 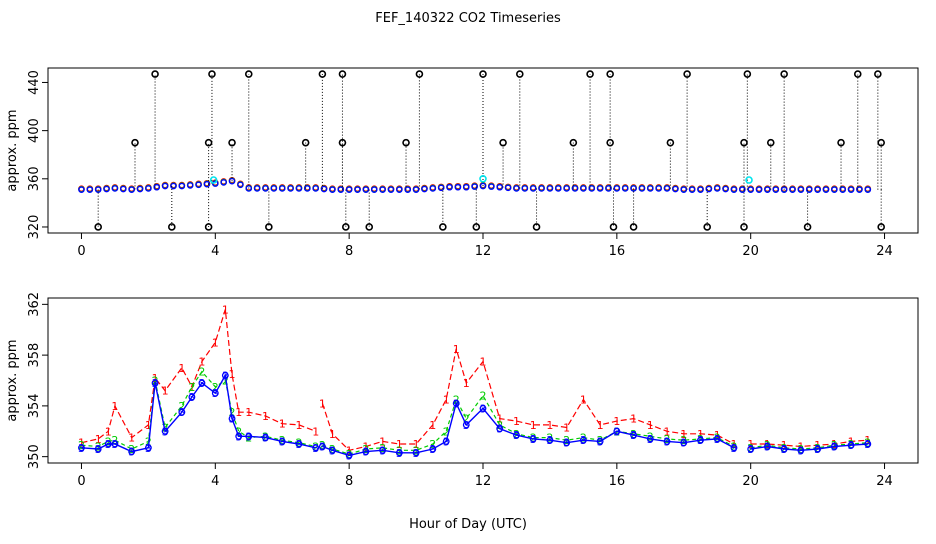 I want to click on y-tick-label: 350, so click(x=34, y=456).